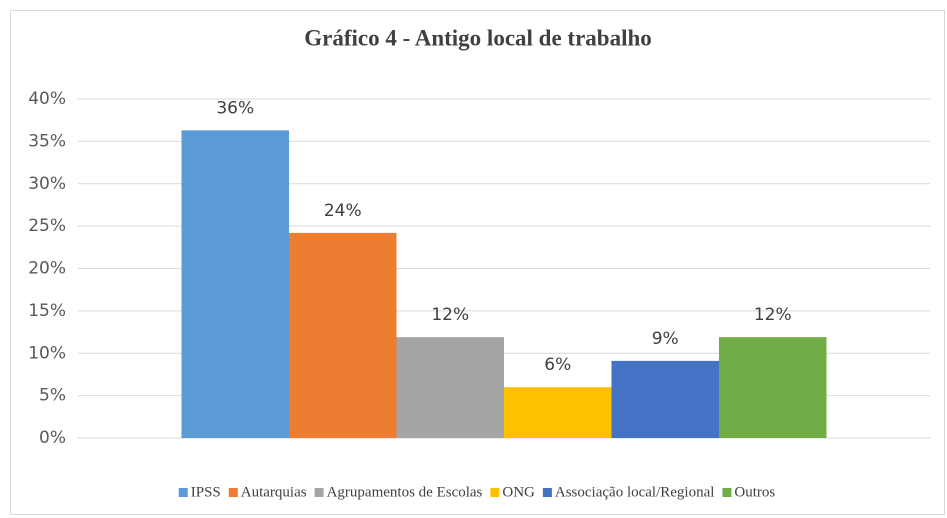 This screenshot has width=947, height=518. Describe the element at coordinates (635, 492) in the screenshot. I see `legend-label: Associação local/Regional` at that location.